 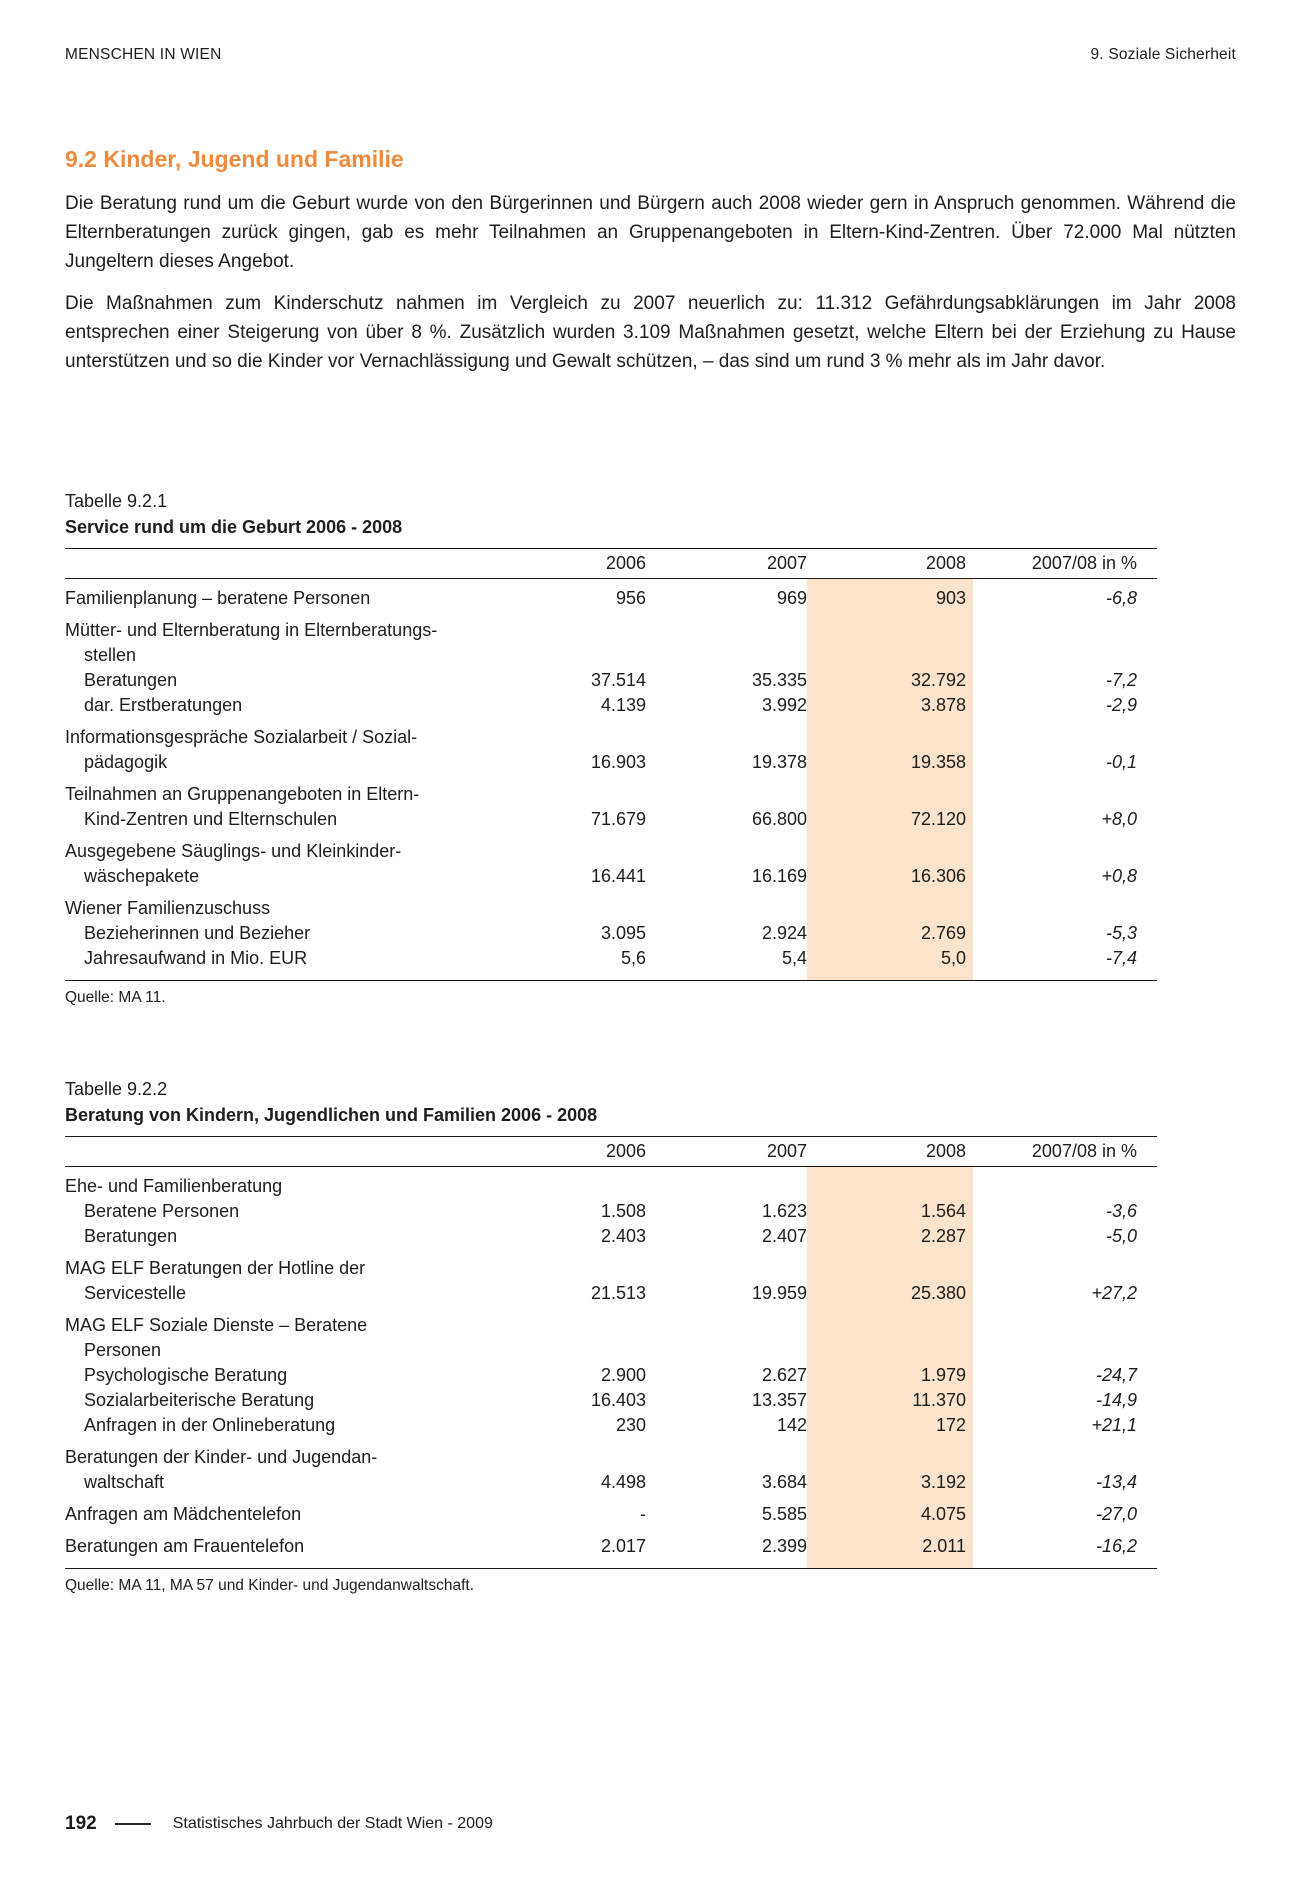 I want to click on row-label-line: Anfragen am Mädchentelefon, so click(x=183, y=1514).